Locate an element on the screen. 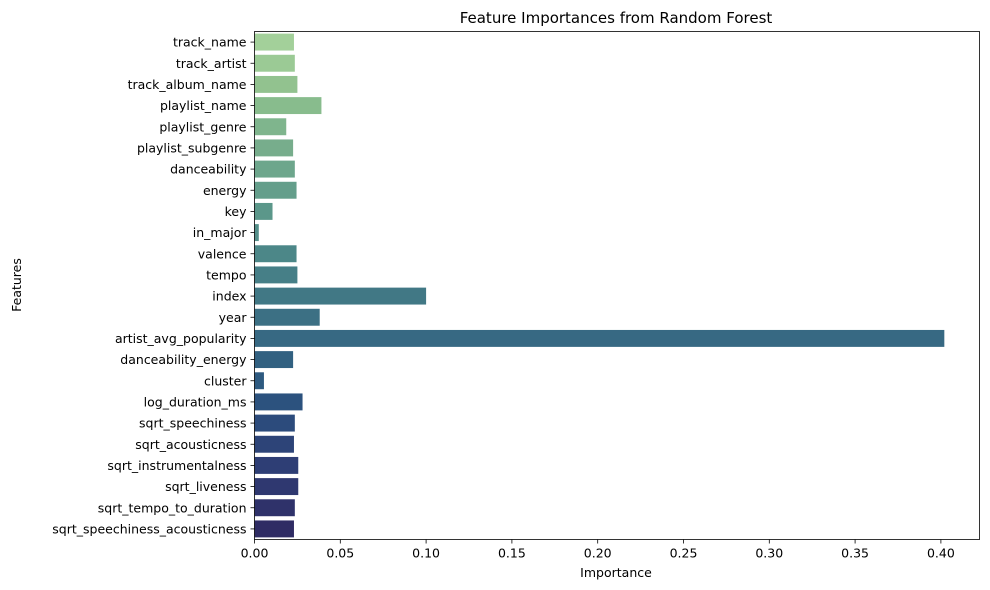 Image resolution: width=990 pixels, height=590 pixels. bar-year is located at coordinates (287, 317).